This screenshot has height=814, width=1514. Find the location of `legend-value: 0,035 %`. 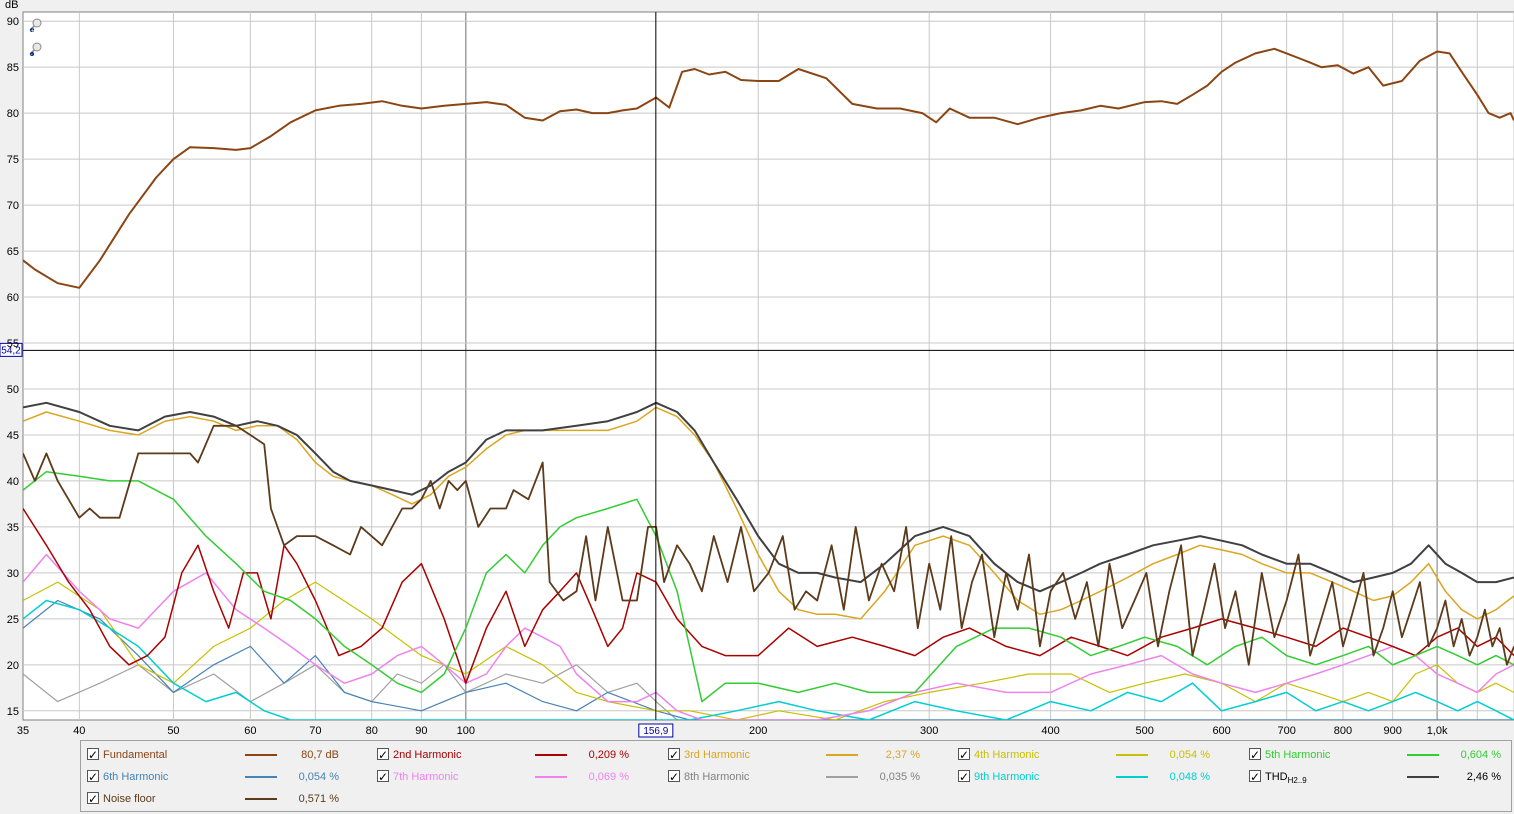

legend-value: 0,035 % is located at coordinates (899, 777).